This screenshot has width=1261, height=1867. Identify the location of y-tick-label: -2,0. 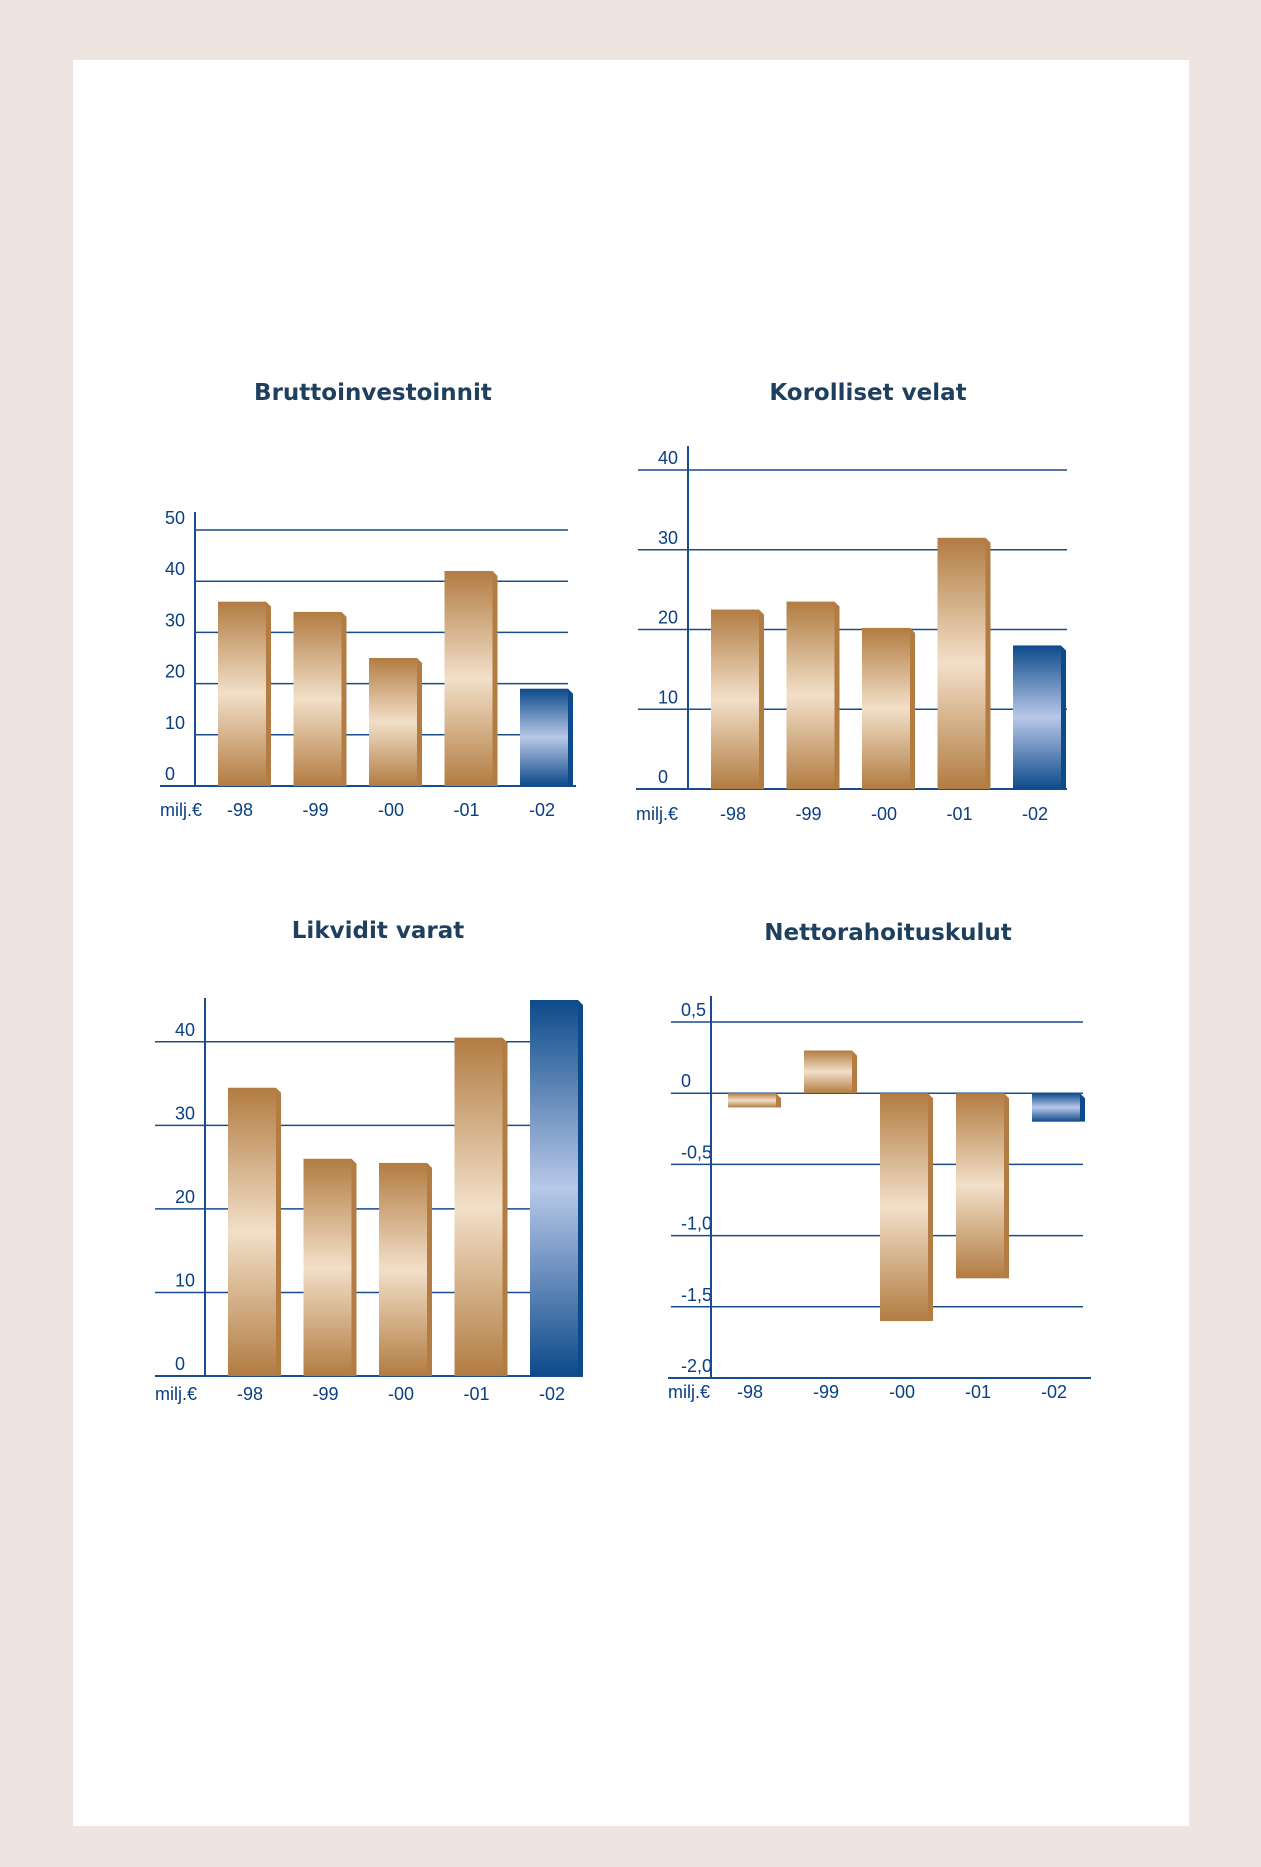
(696, 1366).